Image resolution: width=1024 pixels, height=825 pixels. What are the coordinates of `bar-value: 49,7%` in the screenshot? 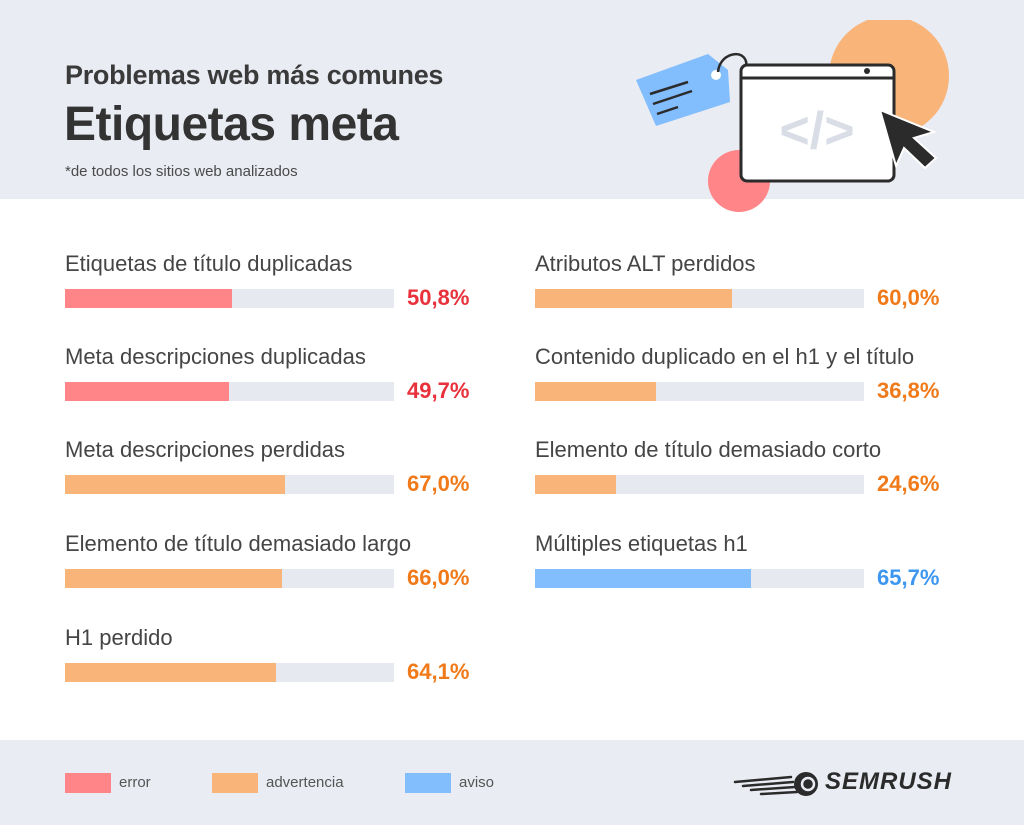 It's located at (438, 390).